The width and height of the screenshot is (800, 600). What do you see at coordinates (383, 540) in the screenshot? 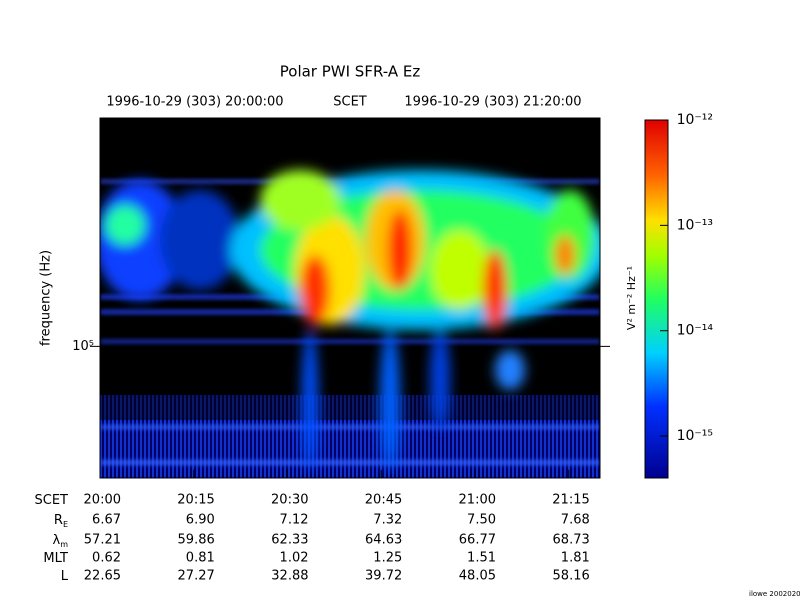
I see `row-value: 64.63` at bounding box center [383, 540].